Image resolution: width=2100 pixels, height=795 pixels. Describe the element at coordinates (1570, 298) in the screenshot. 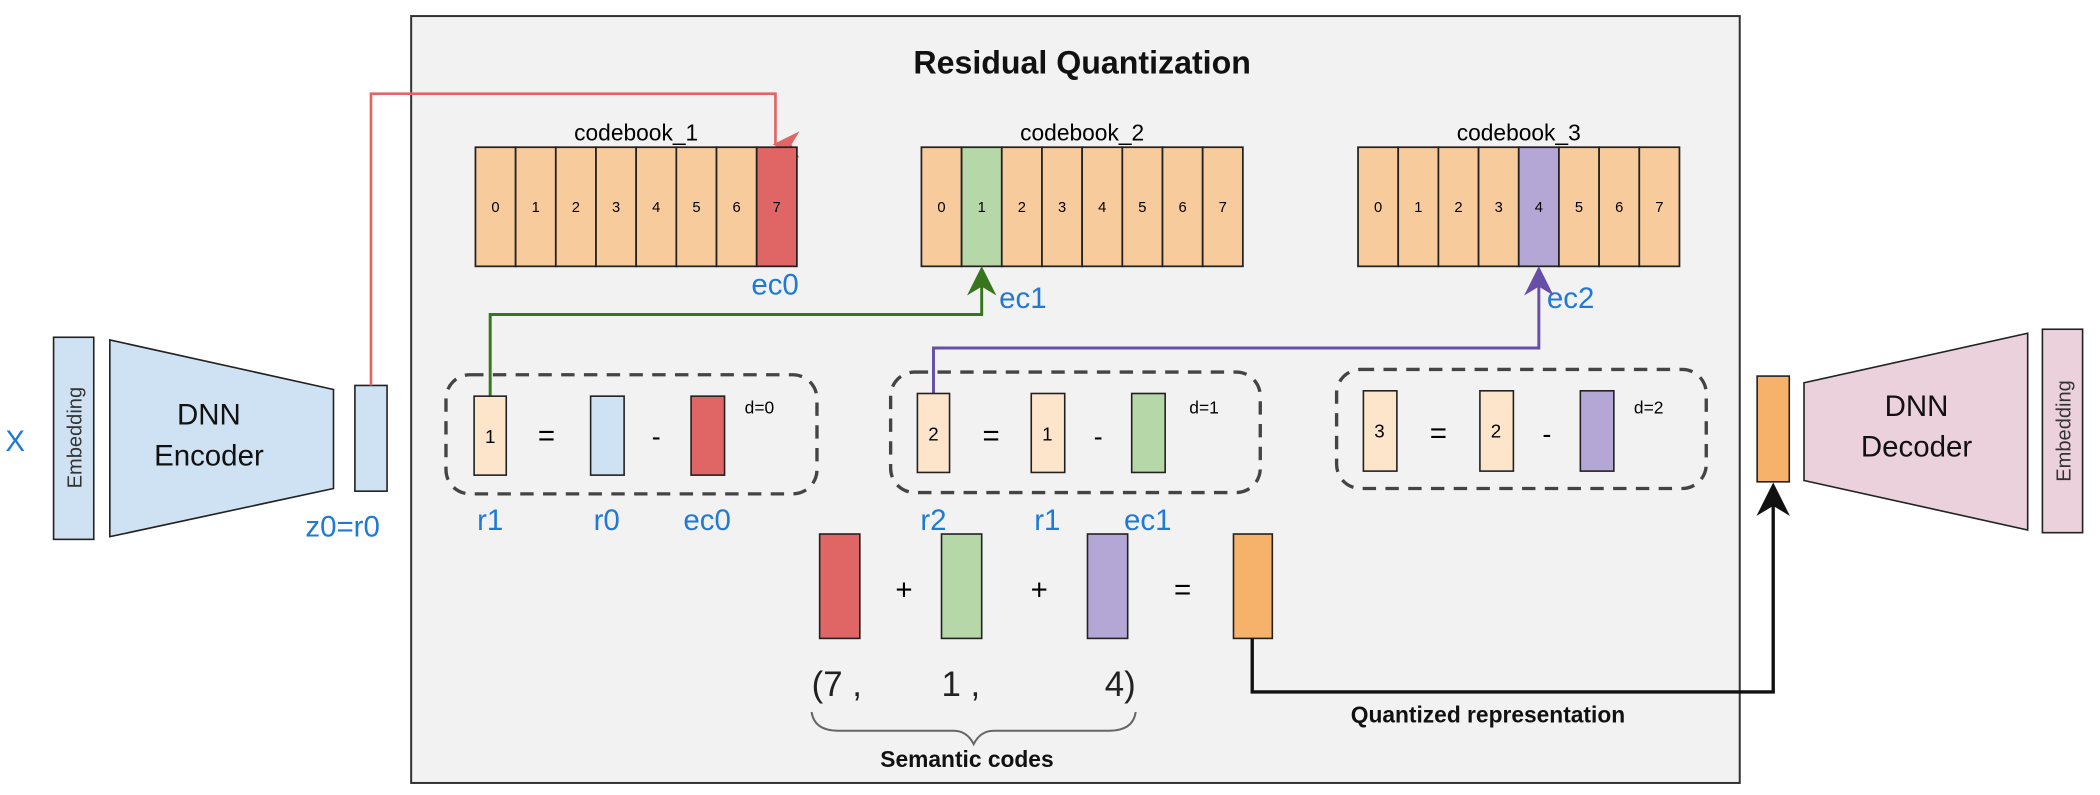

I see `code-label-ec2: ec2` at that location.